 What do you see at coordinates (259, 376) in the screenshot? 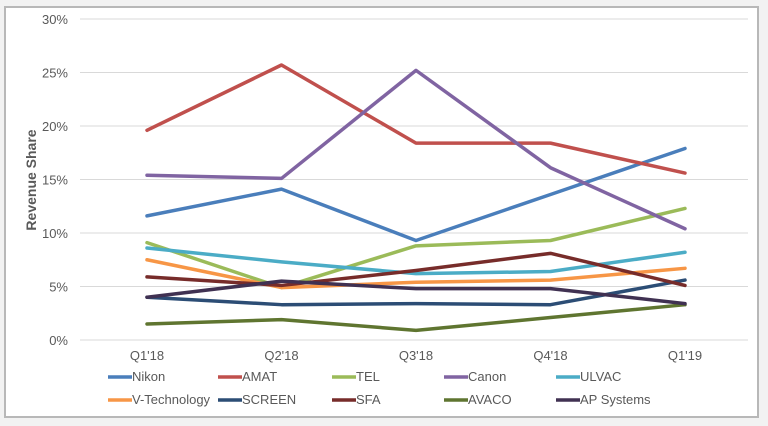
I see `legend-label: AMAT` at bounding box center [259, 376].